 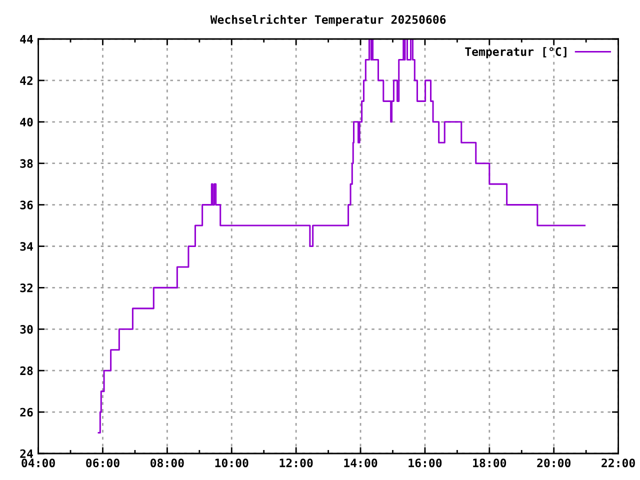 I want to click on x-tick-label: 18:00, so click(x=489, y=463).